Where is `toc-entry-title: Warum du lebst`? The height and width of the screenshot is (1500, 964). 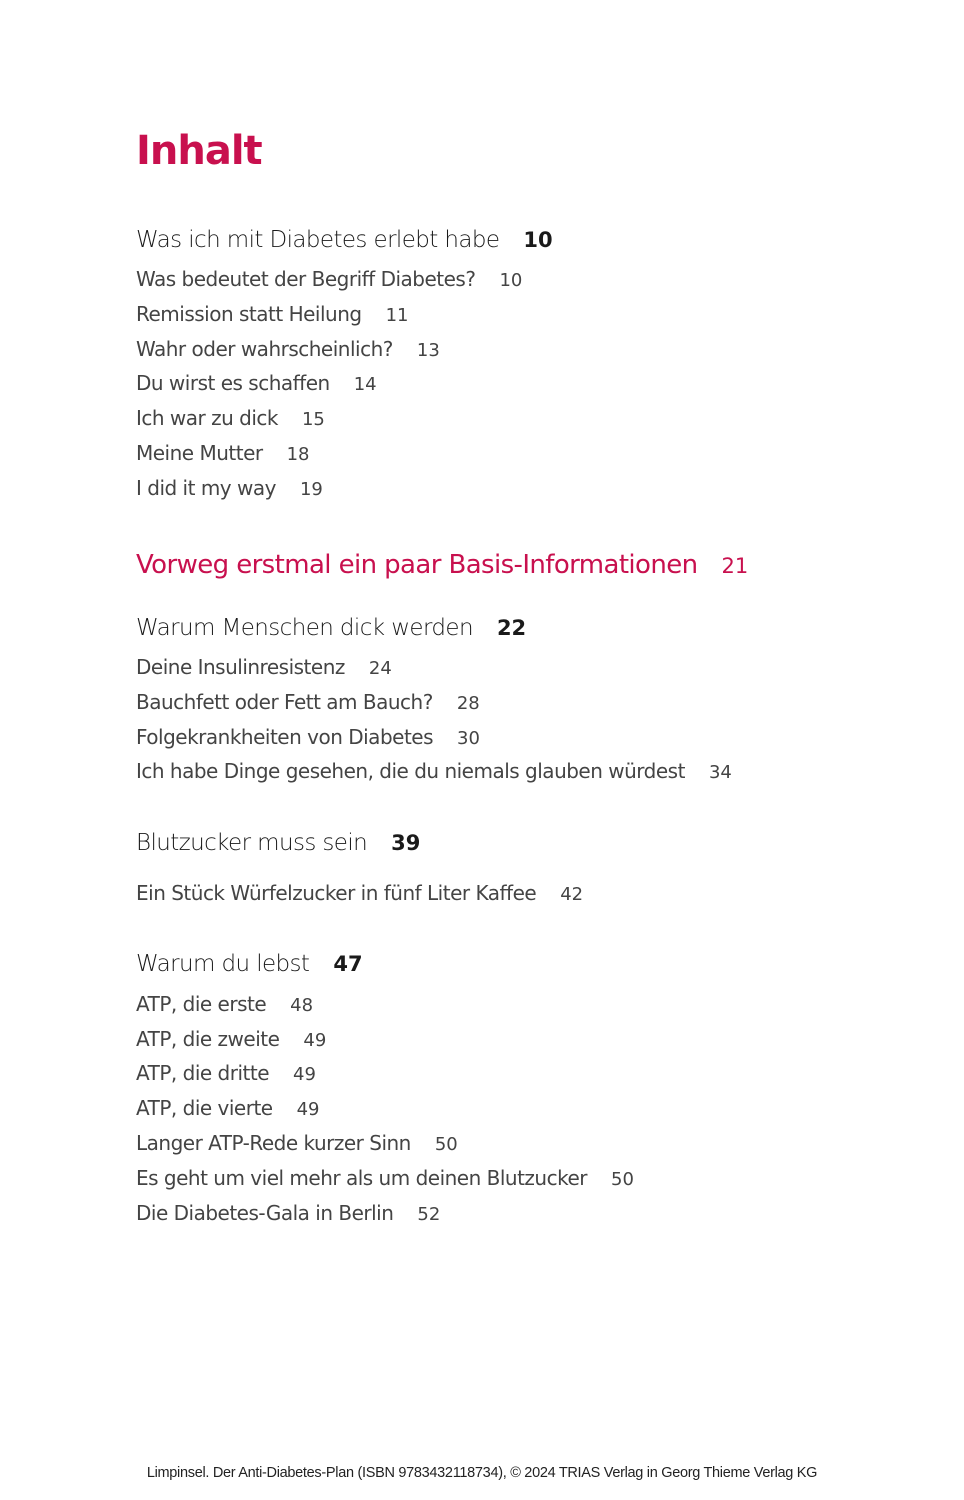
toc-entry-title: Warum du lebst is located at coordinates (223, 964).